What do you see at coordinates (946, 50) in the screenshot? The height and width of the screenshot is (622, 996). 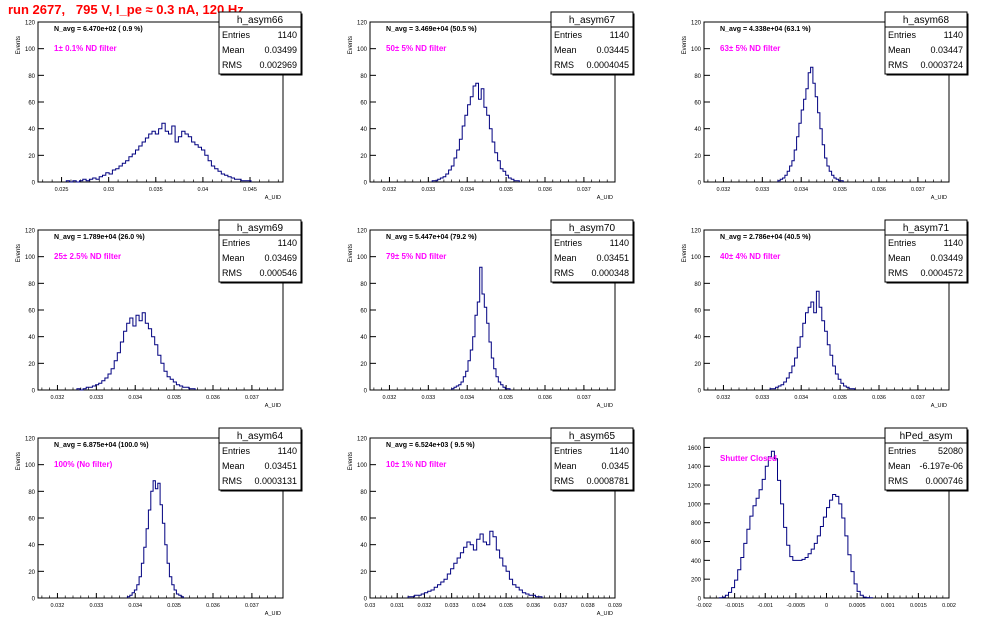 I see `stat-value: 0.03447` at bounding box center [946, 50].